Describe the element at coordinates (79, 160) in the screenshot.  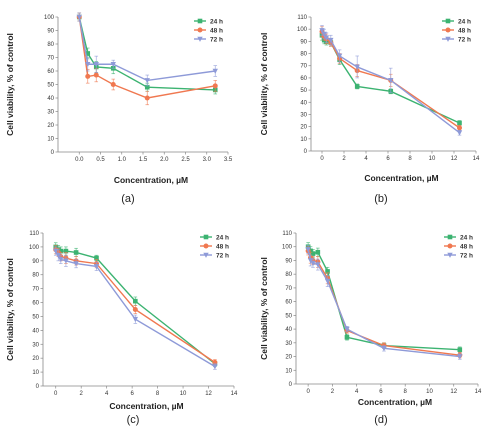
I see `x-tick-label: 0.0` at that location.